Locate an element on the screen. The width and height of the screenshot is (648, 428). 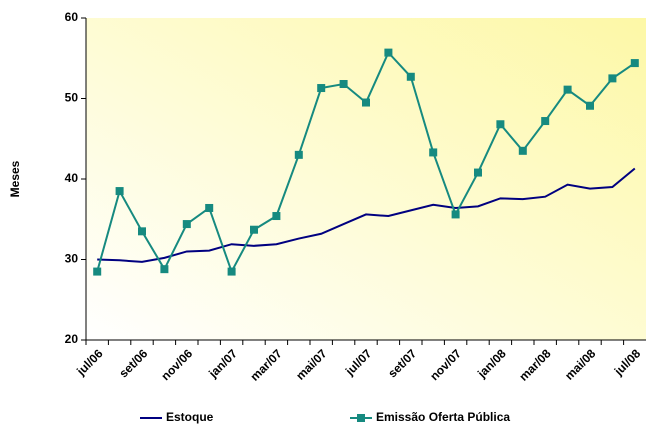
legend-label: Estoque is located at coordinates (190, 417).